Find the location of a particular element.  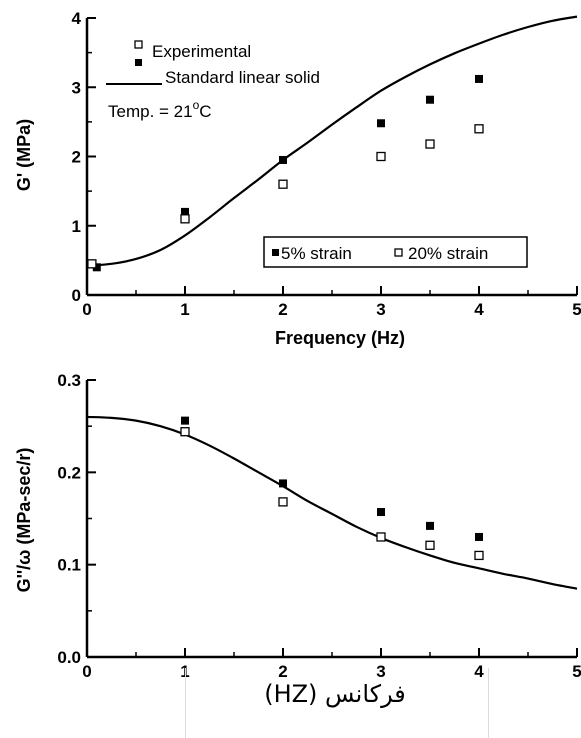

legend-filled-square-marker is located at coordinates (138, 62).